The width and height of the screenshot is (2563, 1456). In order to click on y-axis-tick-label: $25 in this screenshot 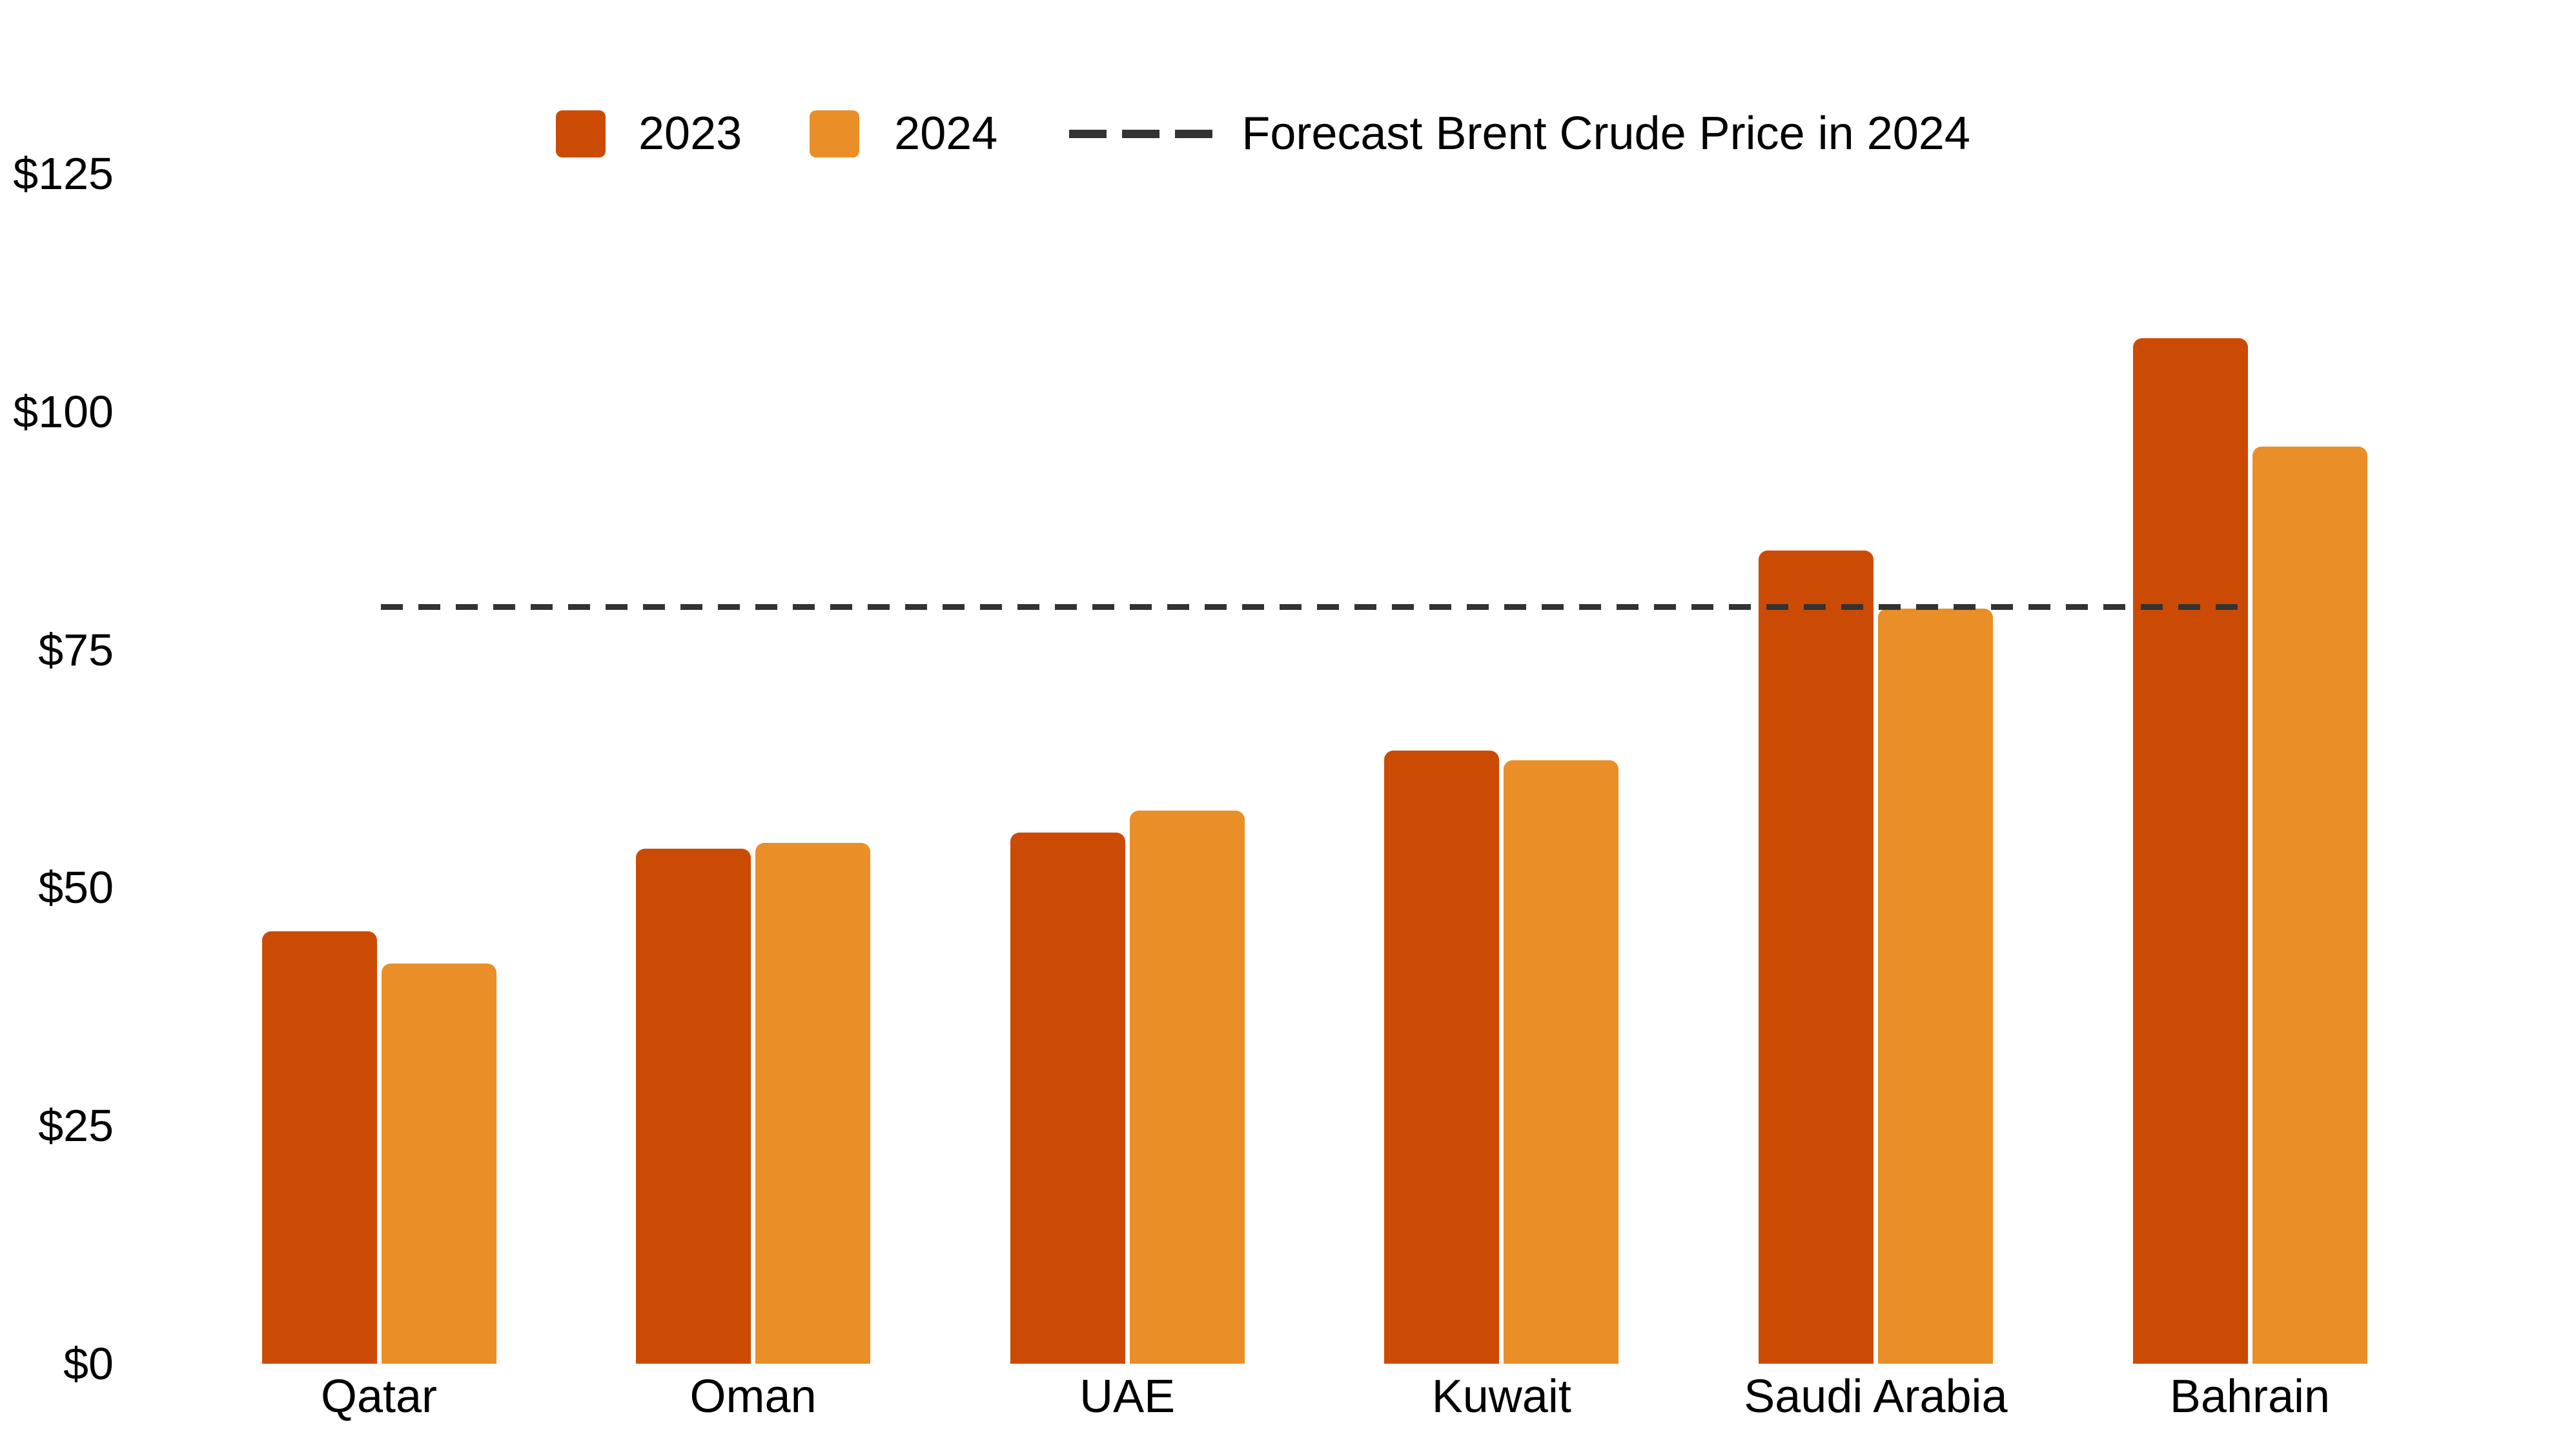, I will do `click(76, 1125)`.